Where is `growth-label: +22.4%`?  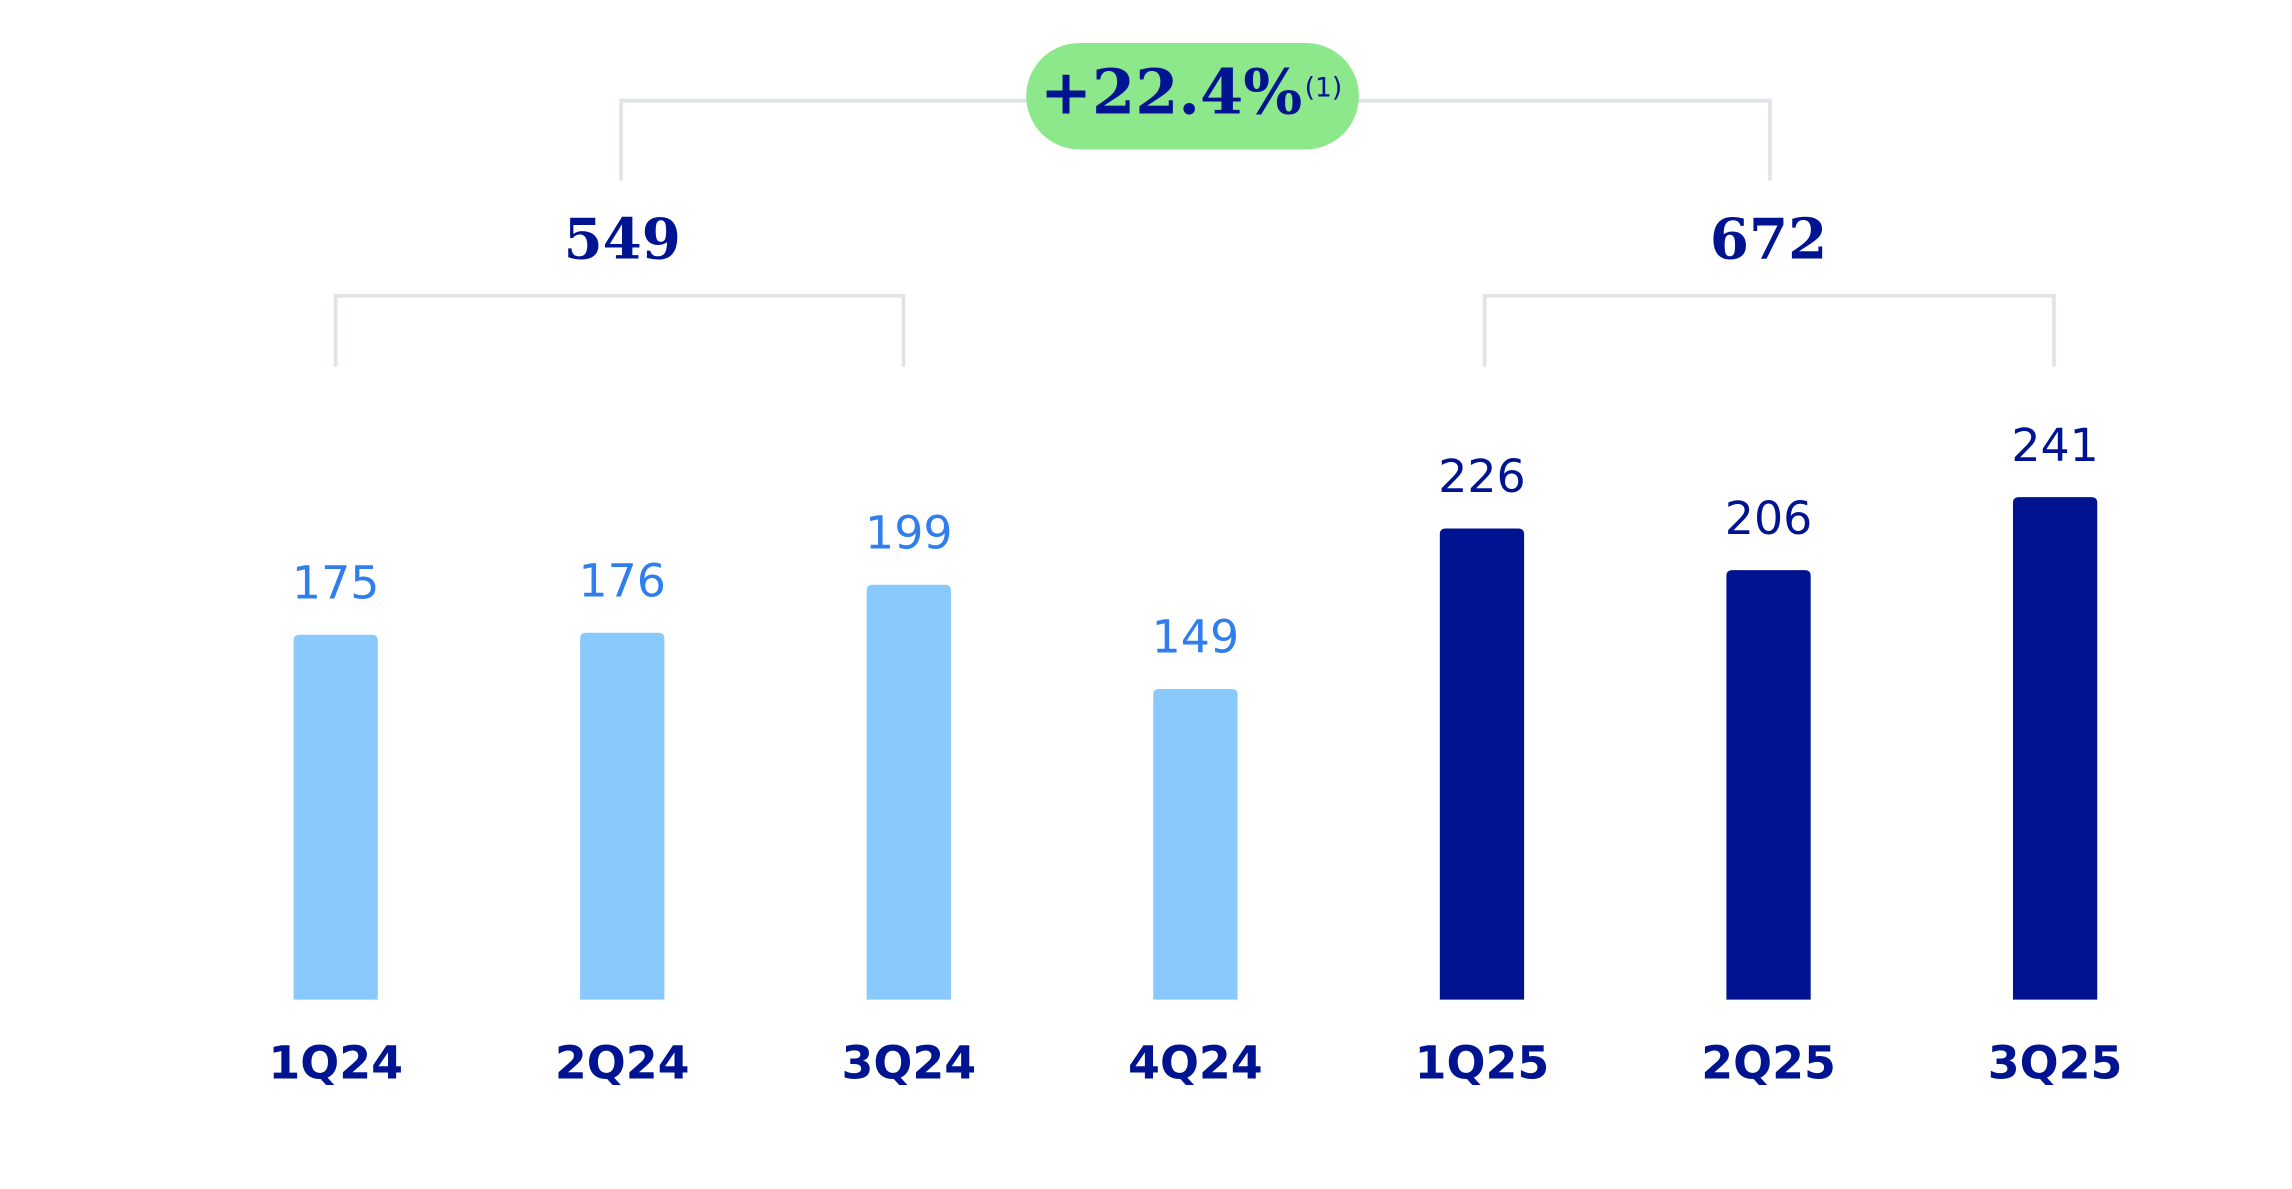 growth-label: +22.4% is located at coordinates (1171, 92).